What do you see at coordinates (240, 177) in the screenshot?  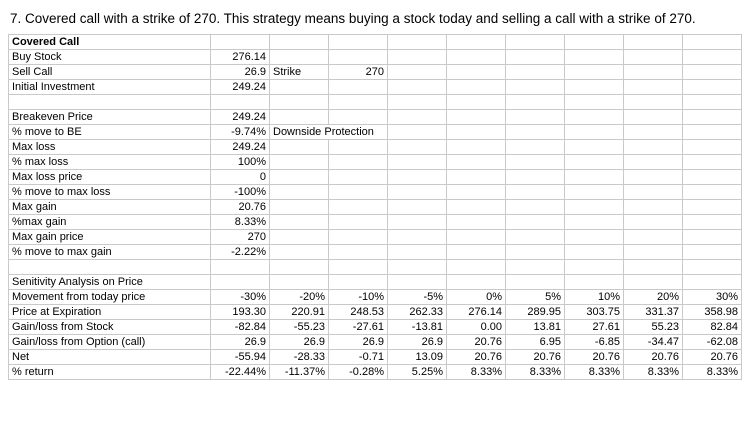 I see `cell-value: 0` at bounding box center [240, 177].